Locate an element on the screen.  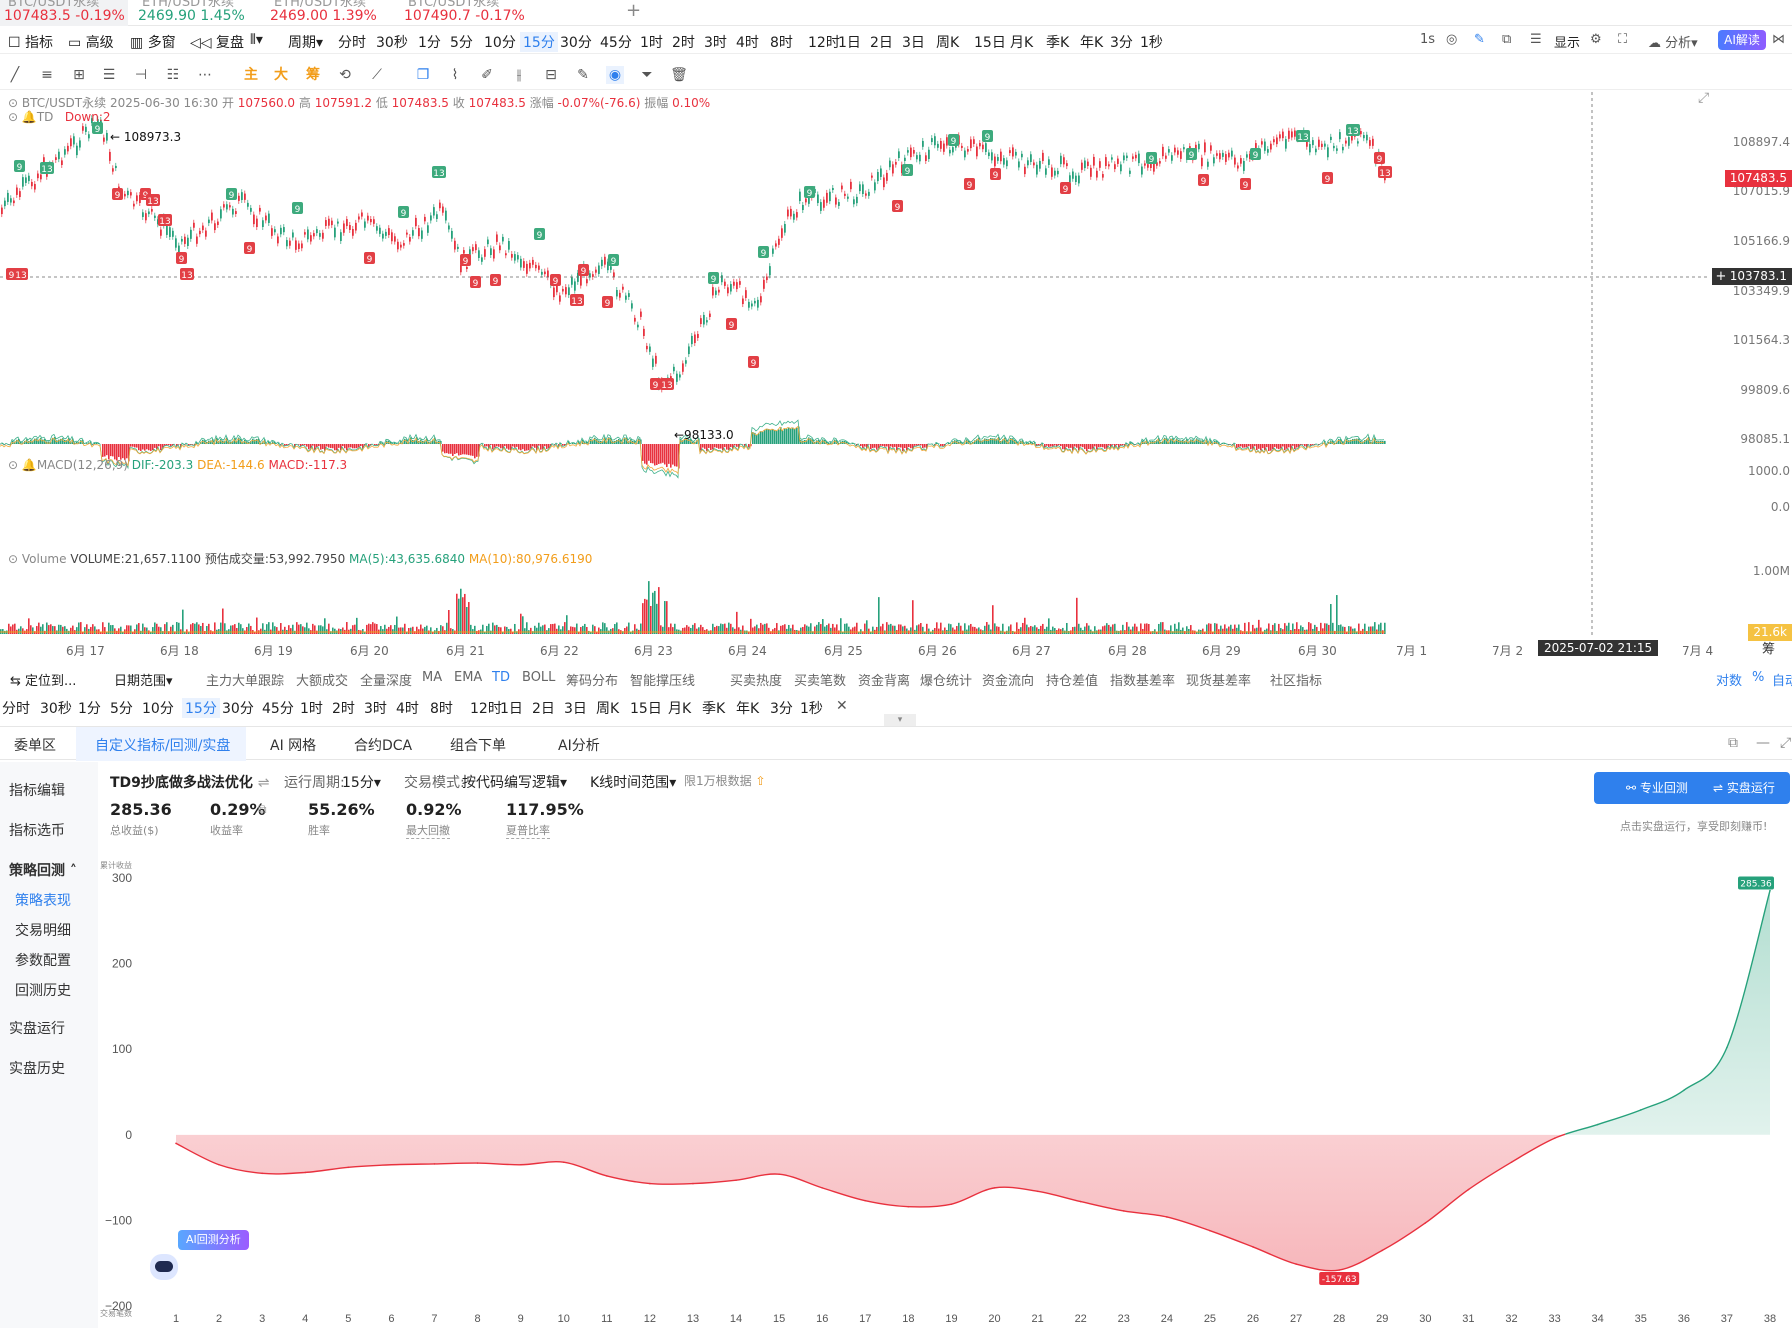
channel-tool-icon: ☰ is located at coordinates (109, 75).